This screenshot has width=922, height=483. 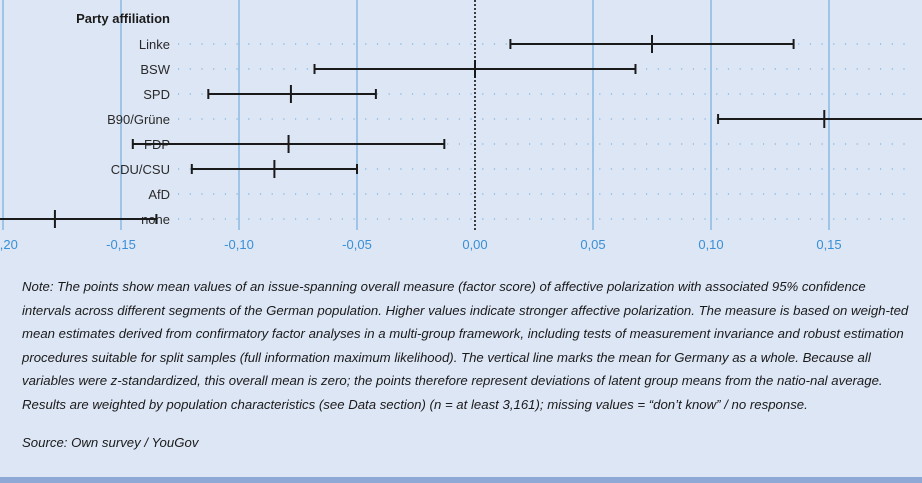 What do you see at coordinates (710, 244) in the screenshot?
I see `x-tick-label-7: 0,10` at bounding box center [710, 244].